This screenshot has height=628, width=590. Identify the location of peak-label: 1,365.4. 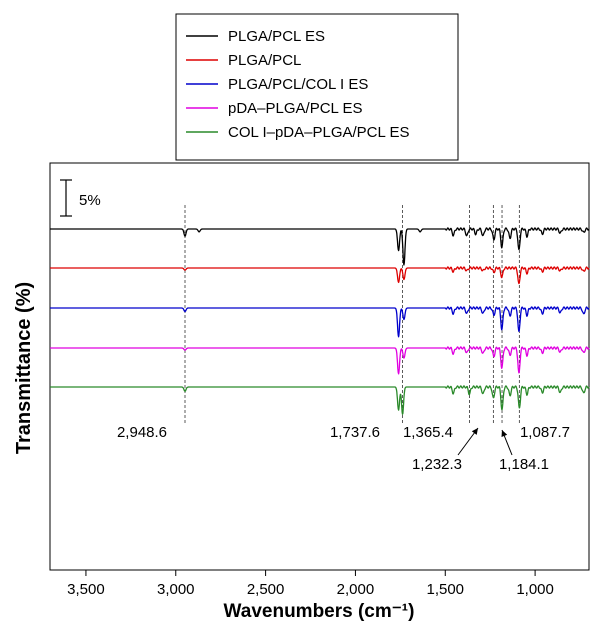
(428, 432).